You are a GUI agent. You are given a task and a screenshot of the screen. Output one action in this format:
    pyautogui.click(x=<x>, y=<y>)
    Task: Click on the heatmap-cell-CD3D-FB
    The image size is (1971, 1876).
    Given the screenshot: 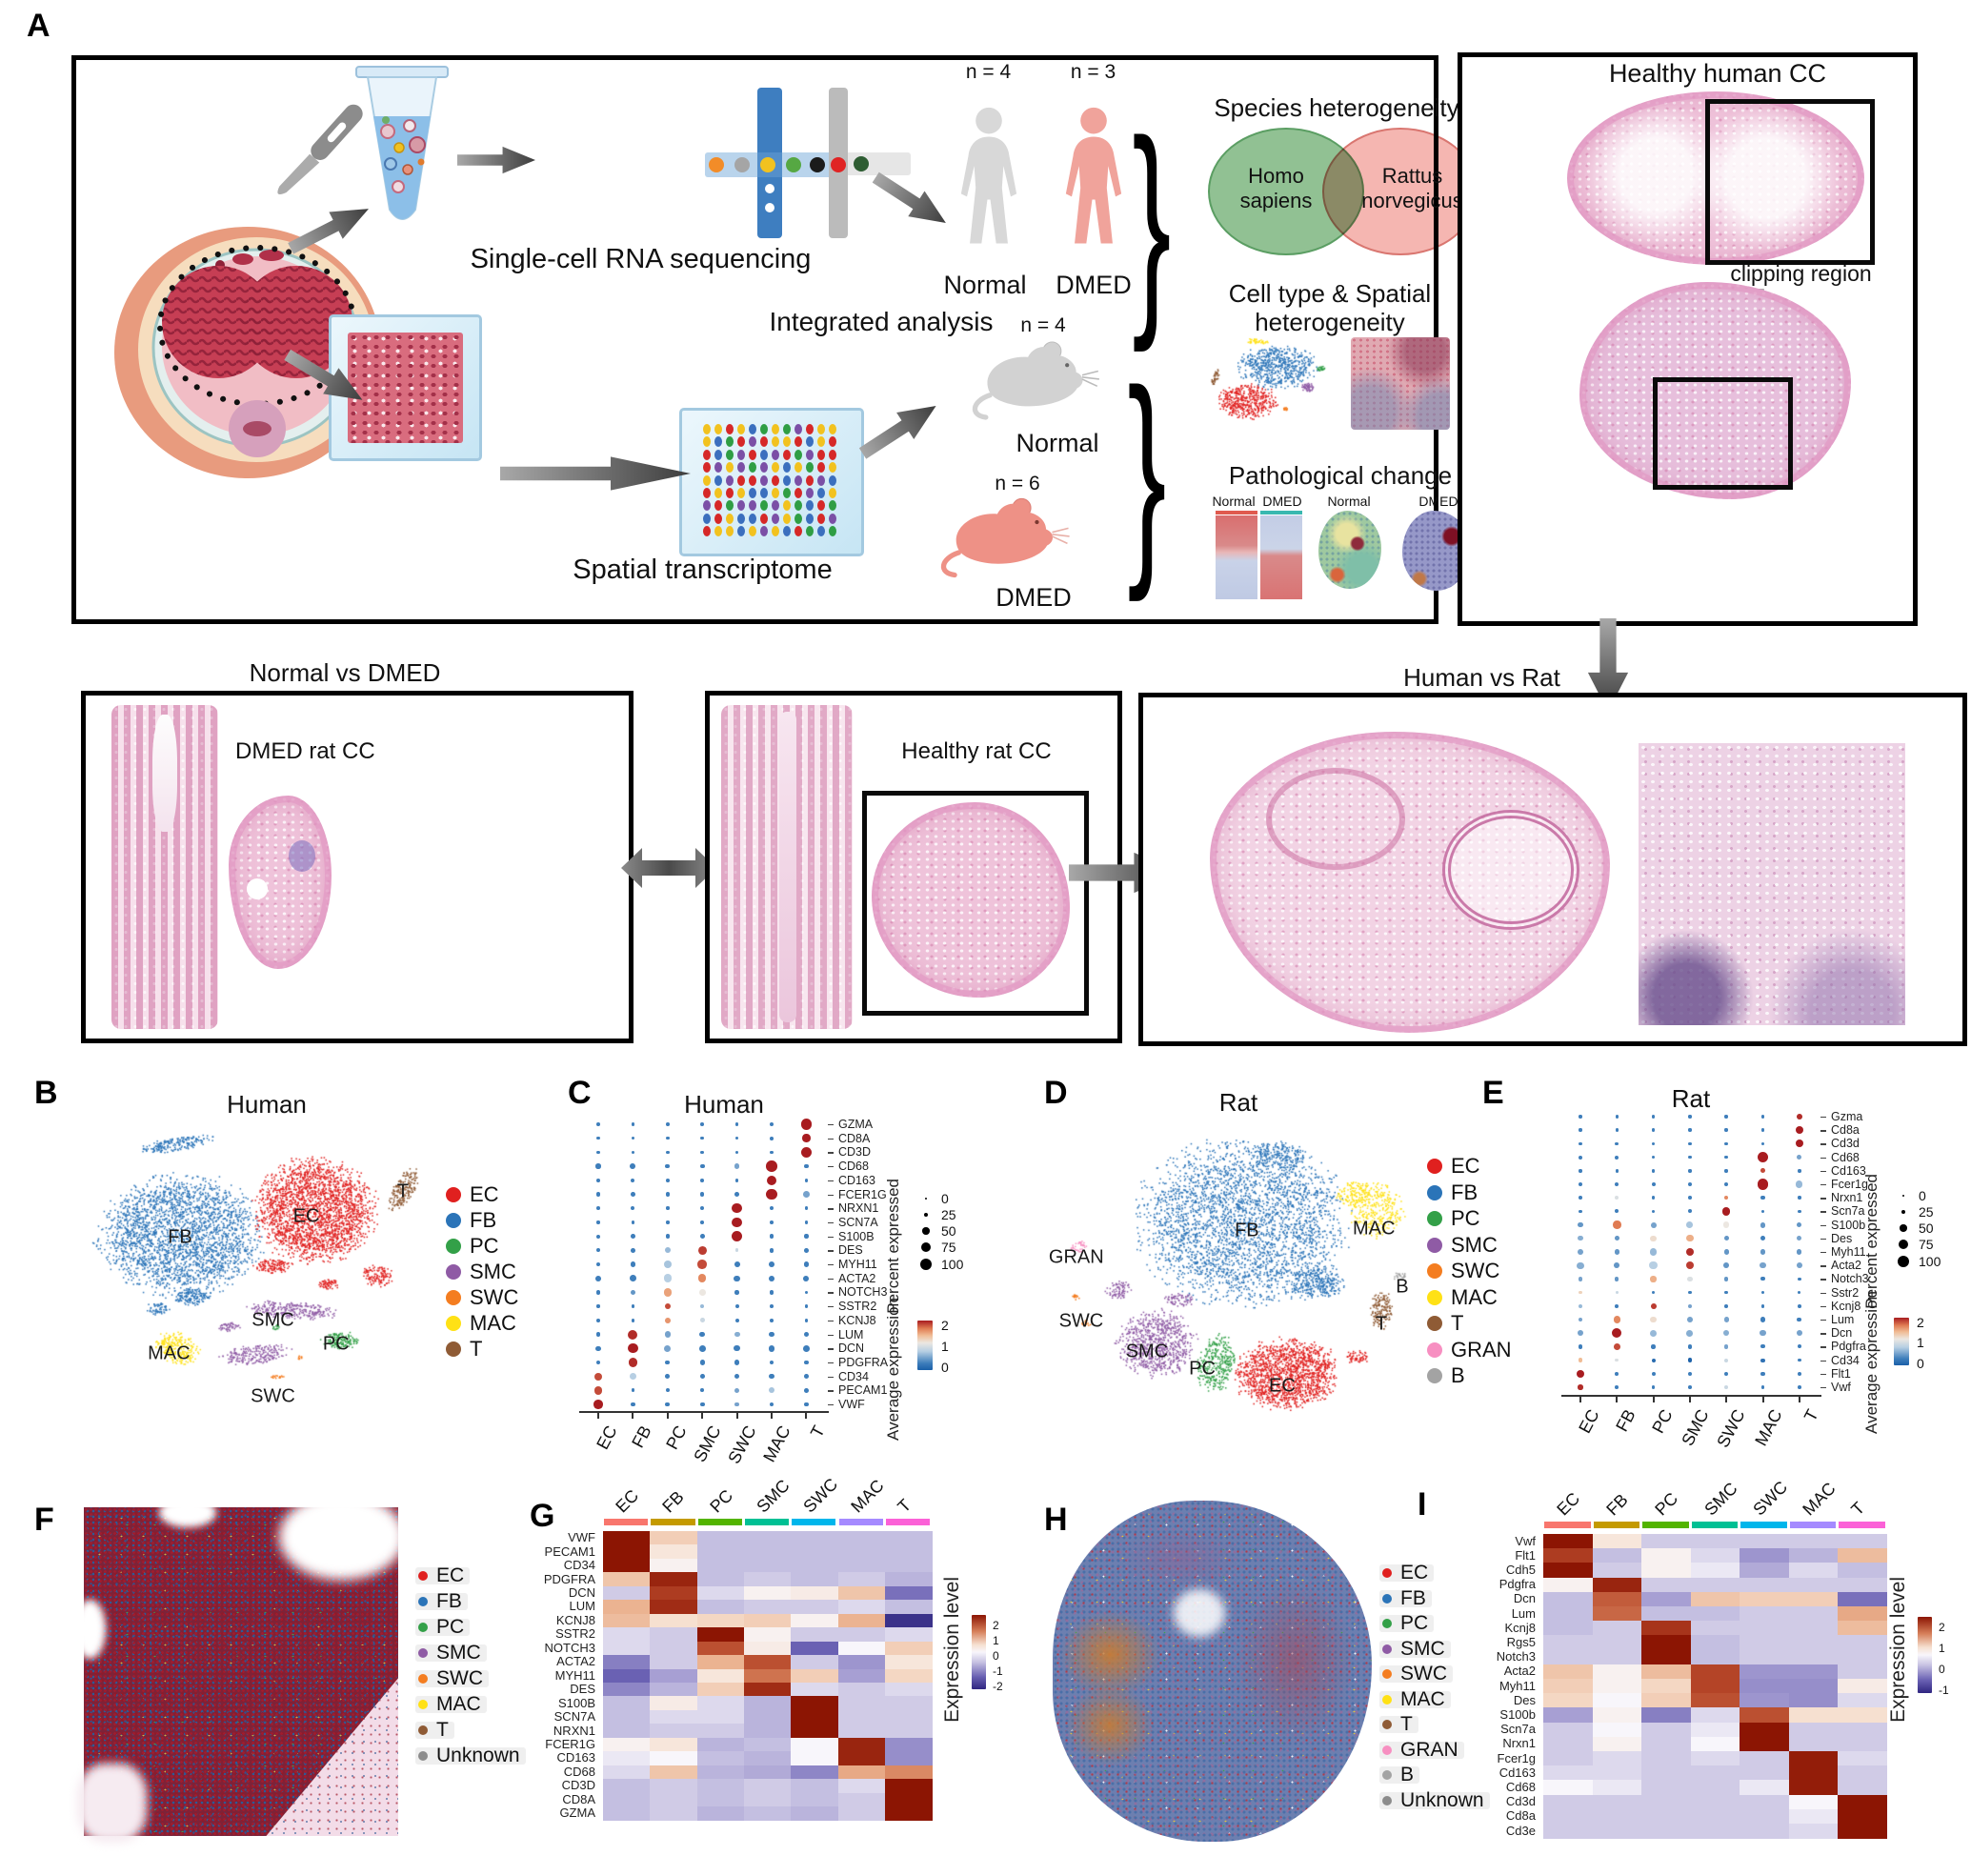 What is the action you would take?
    pyautogui.click(x=674, y=1787)
    